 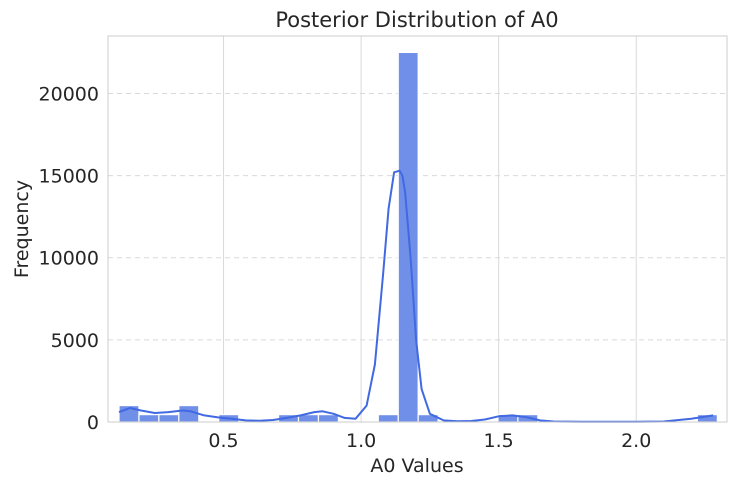 I want to click on x-tick-label: 1.5, so click(x=499, y=441).